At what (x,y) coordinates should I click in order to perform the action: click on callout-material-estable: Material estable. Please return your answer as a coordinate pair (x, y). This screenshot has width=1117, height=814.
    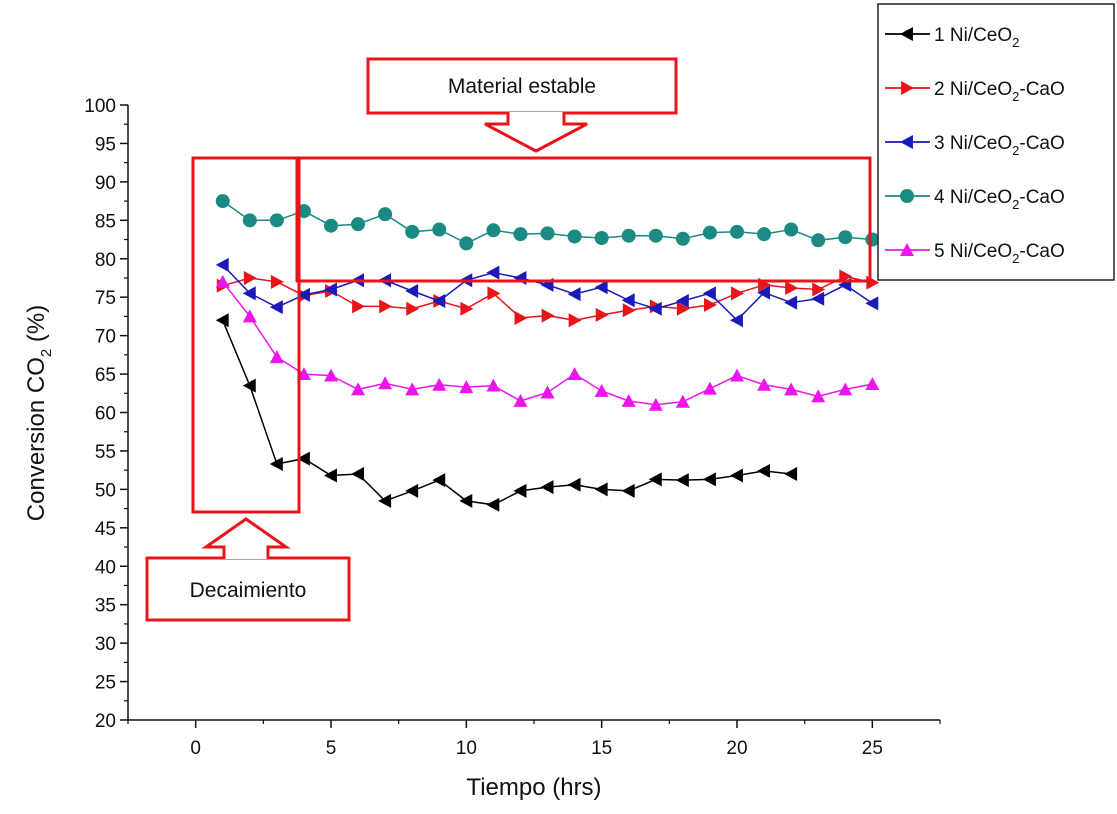
    Looking at the image, I should click on (522, 105).